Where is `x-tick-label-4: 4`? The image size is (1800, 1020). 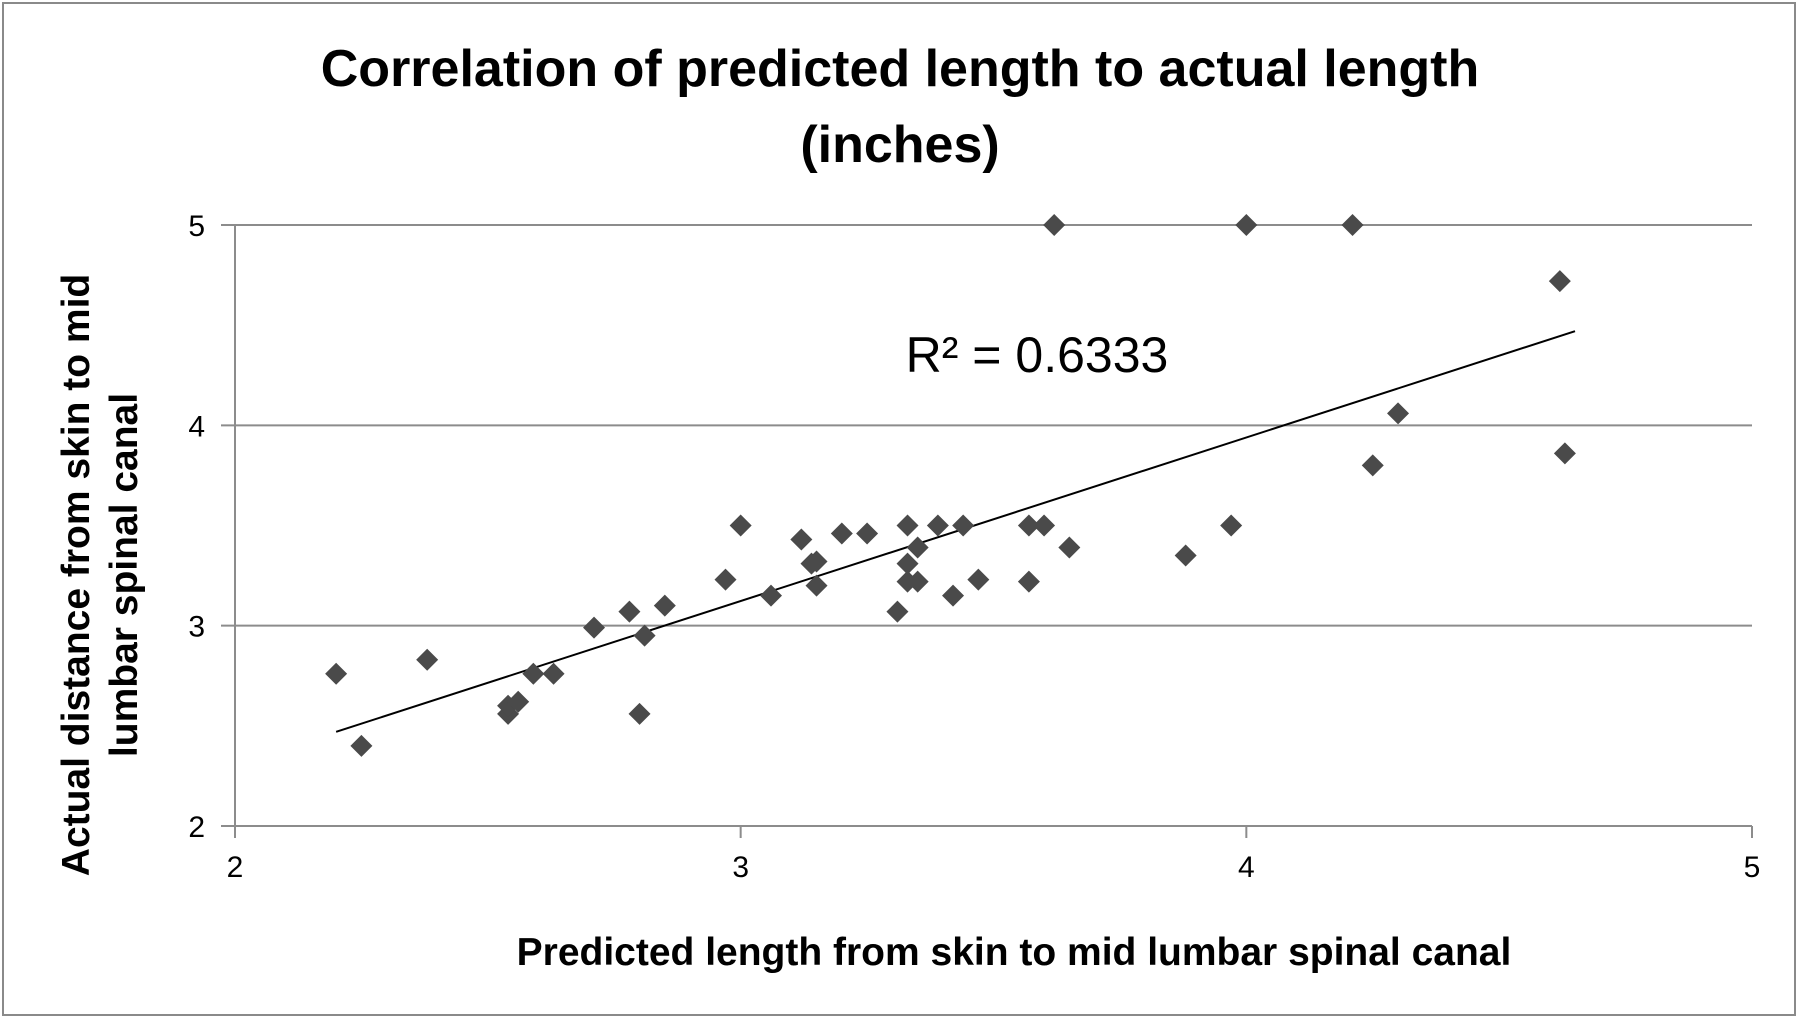 x-tick-label-4: 4 is located at coordinates (1246, 867).